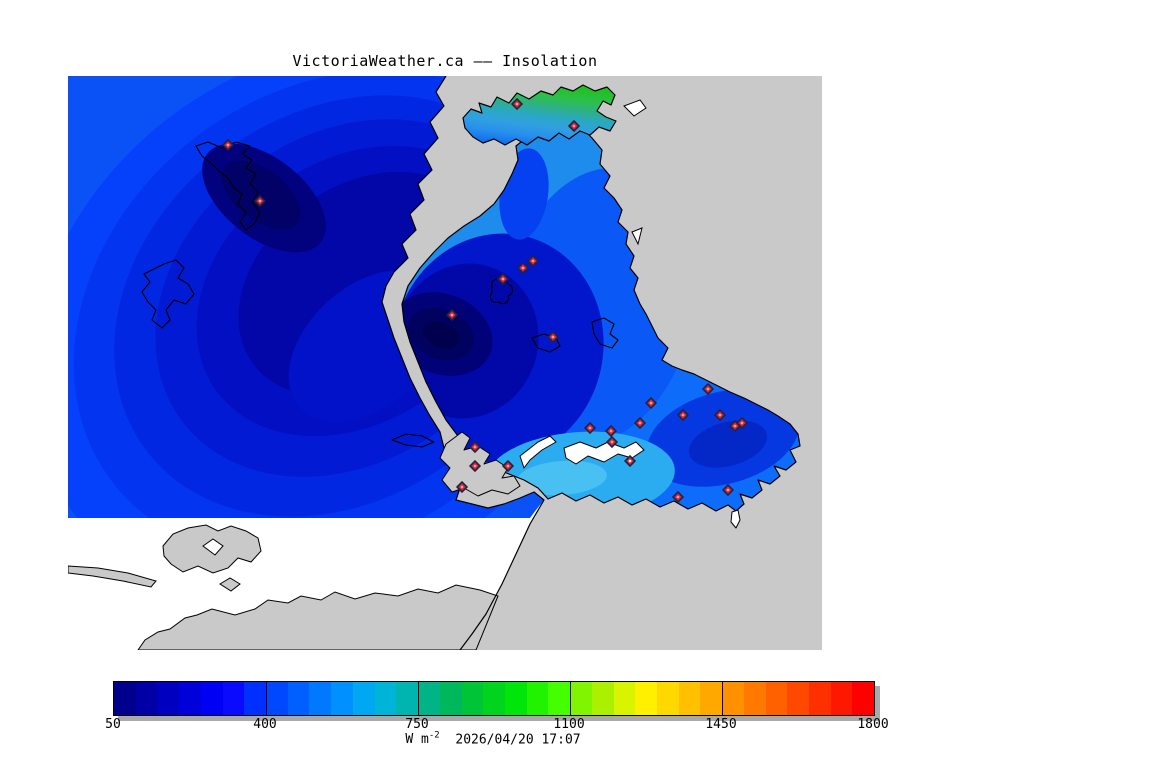  I want to click on colorbar-tick-label: 400, so click(265, 724).